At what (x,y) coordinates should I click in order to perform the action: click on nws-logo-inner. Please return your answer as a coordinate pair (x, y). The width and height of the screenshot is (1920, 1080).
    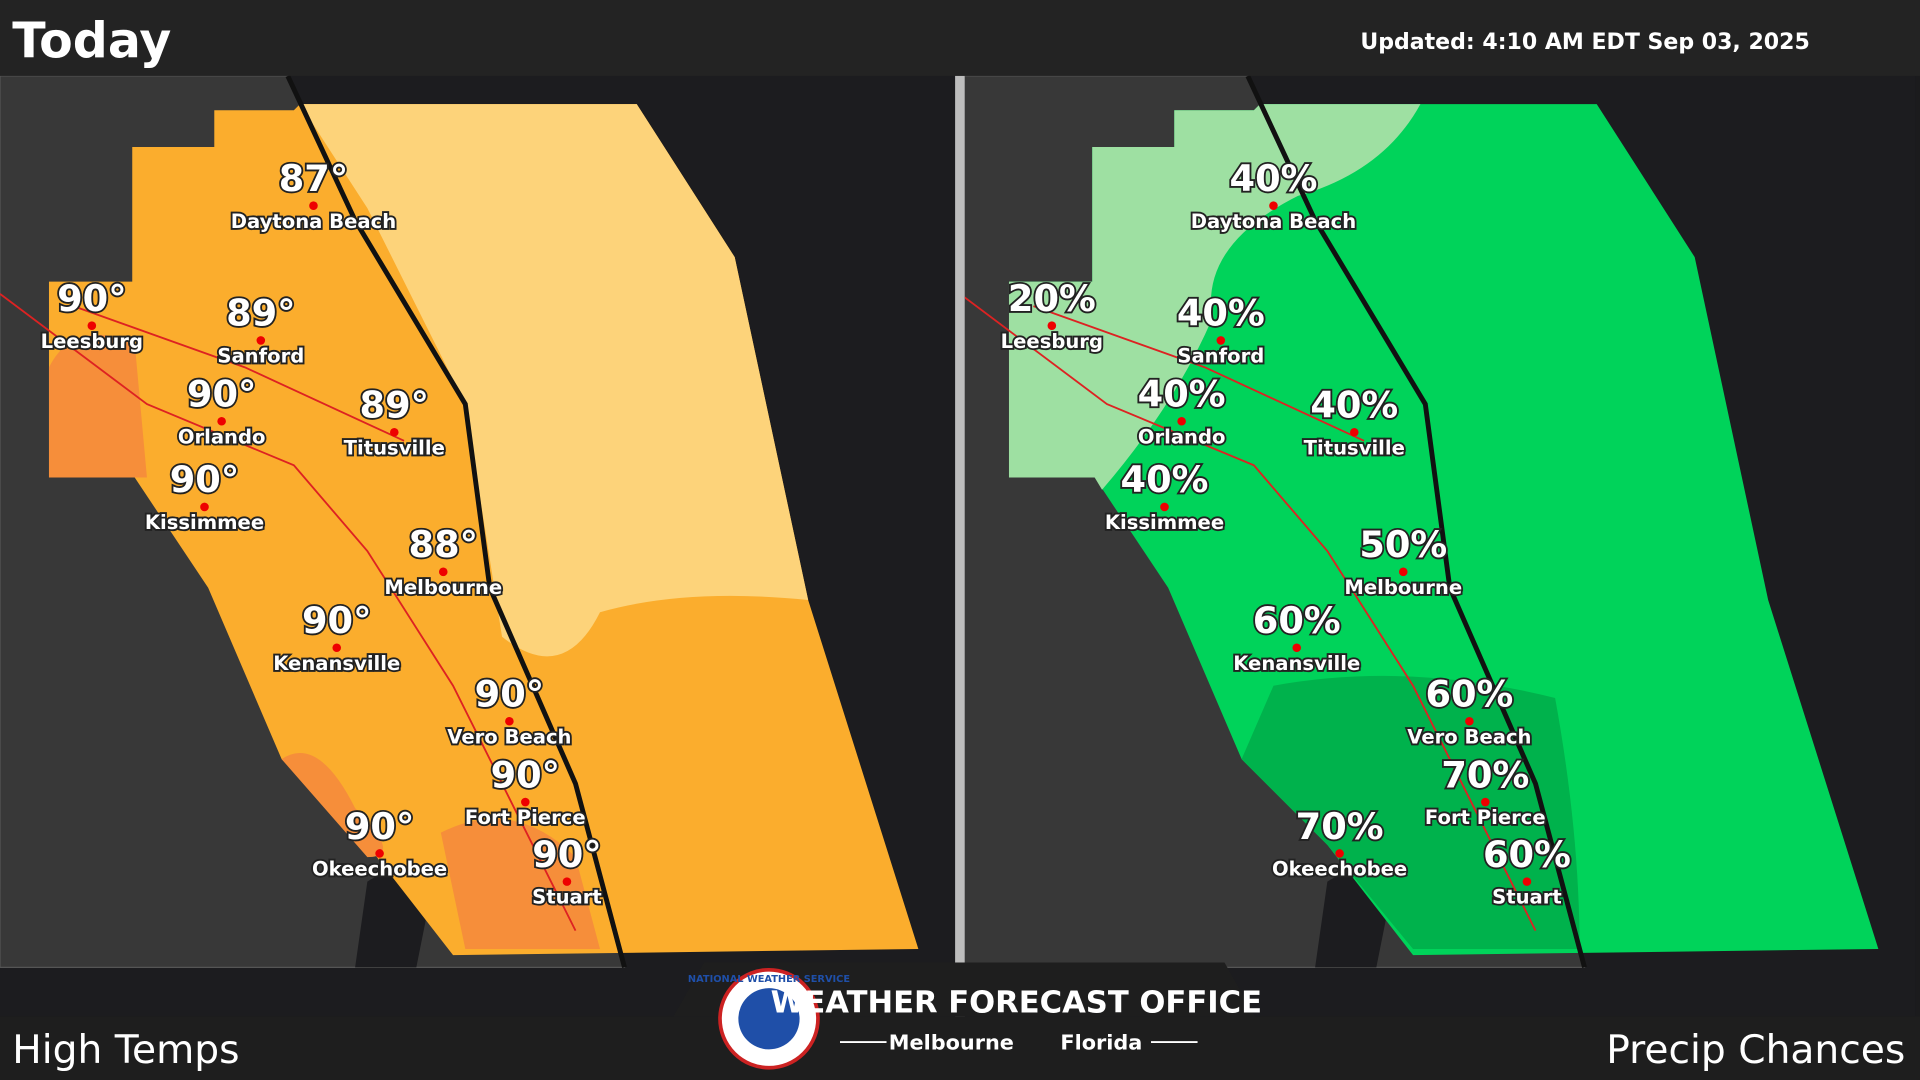
    Looking at the image, I should click on (769, 1019).